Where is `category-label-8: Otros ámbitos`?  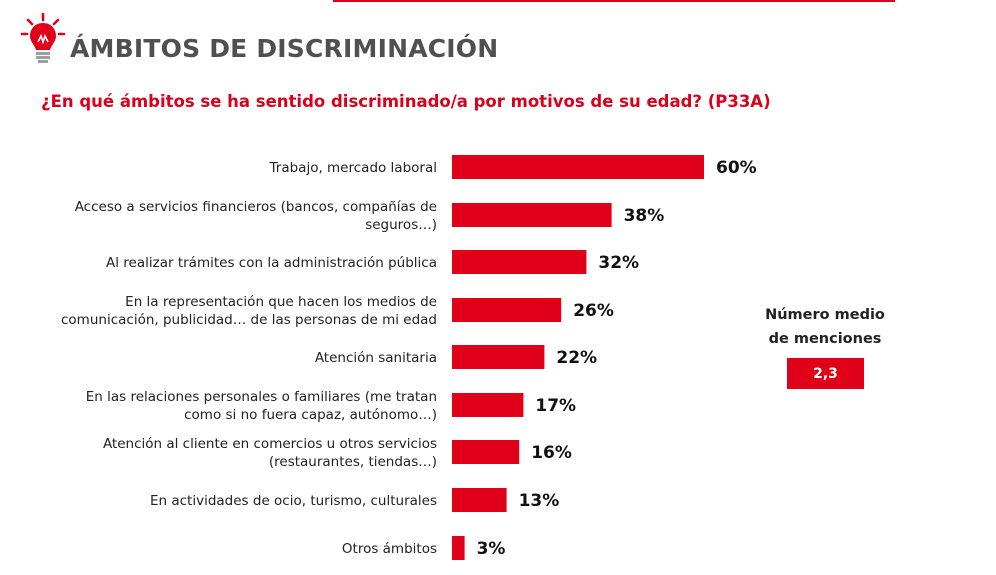 category-label-8: Otros ámbitos is located at coordinates (389, 549).